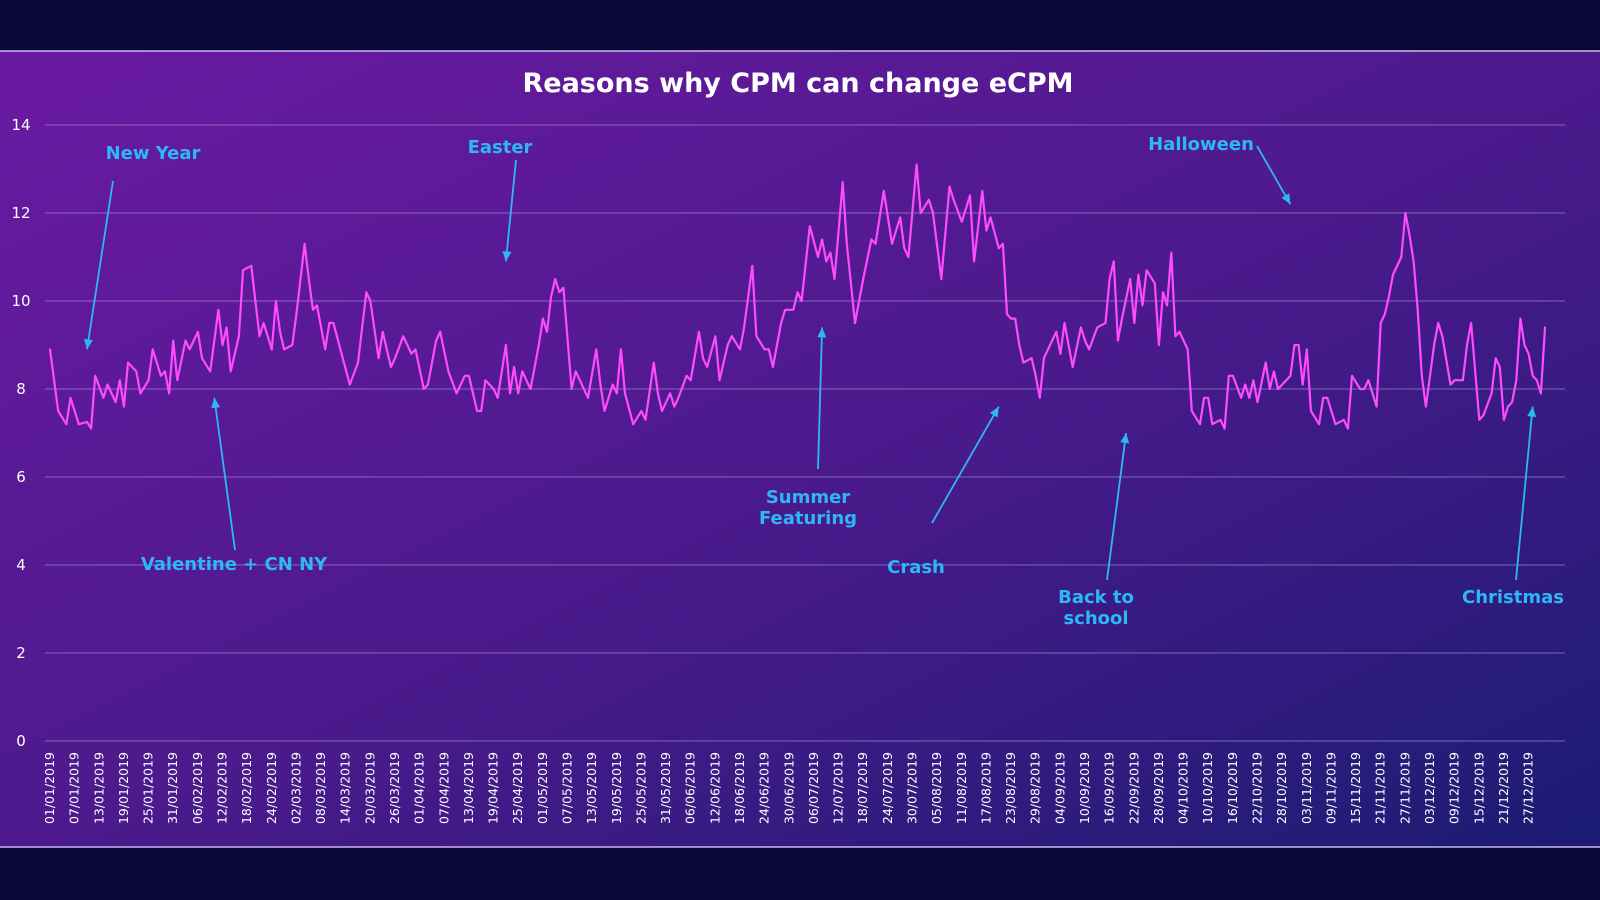 The image size is (1600, 900). What do you see at coordinates (690, 788) in the screenshot?
I see `x-tick-label: 06/06/2019` at bounding box center [690, 788].